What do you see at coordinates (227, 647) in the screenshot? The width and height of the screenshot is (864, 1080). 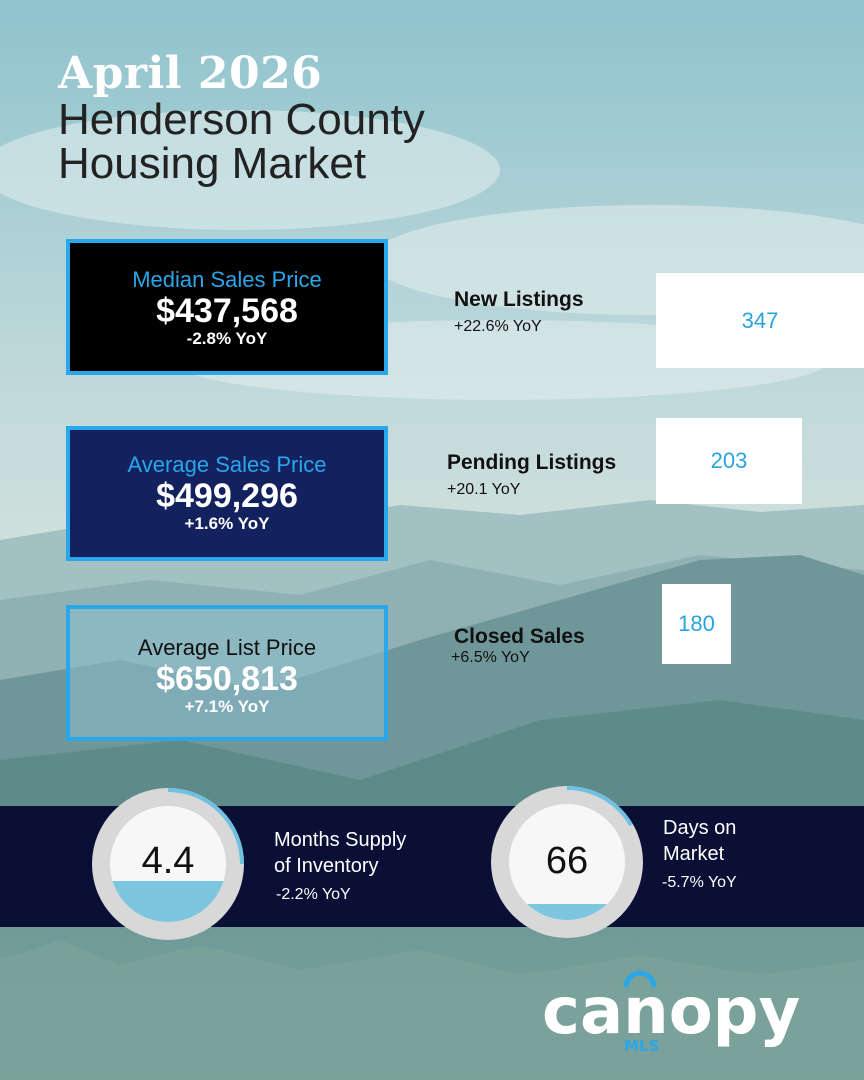 I see `average-list-price-label: Average List Price` at bounding box center [227, 647].